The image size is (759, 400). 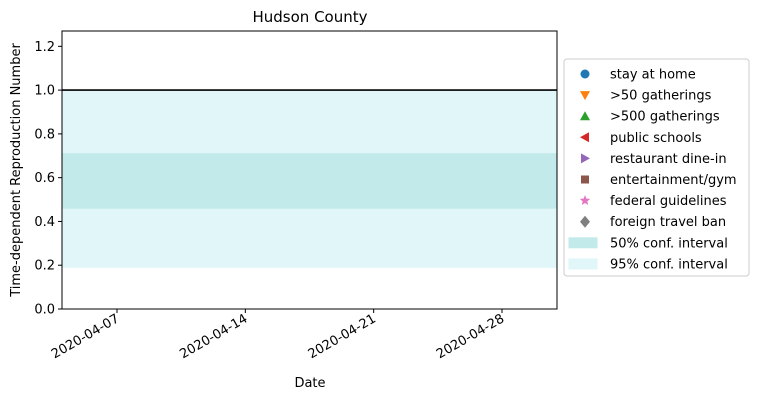 What do you see at coordinates (44, 134) in the screenshot?
I see `y-tick-label: 0.8` at bounding box center [44, 134].